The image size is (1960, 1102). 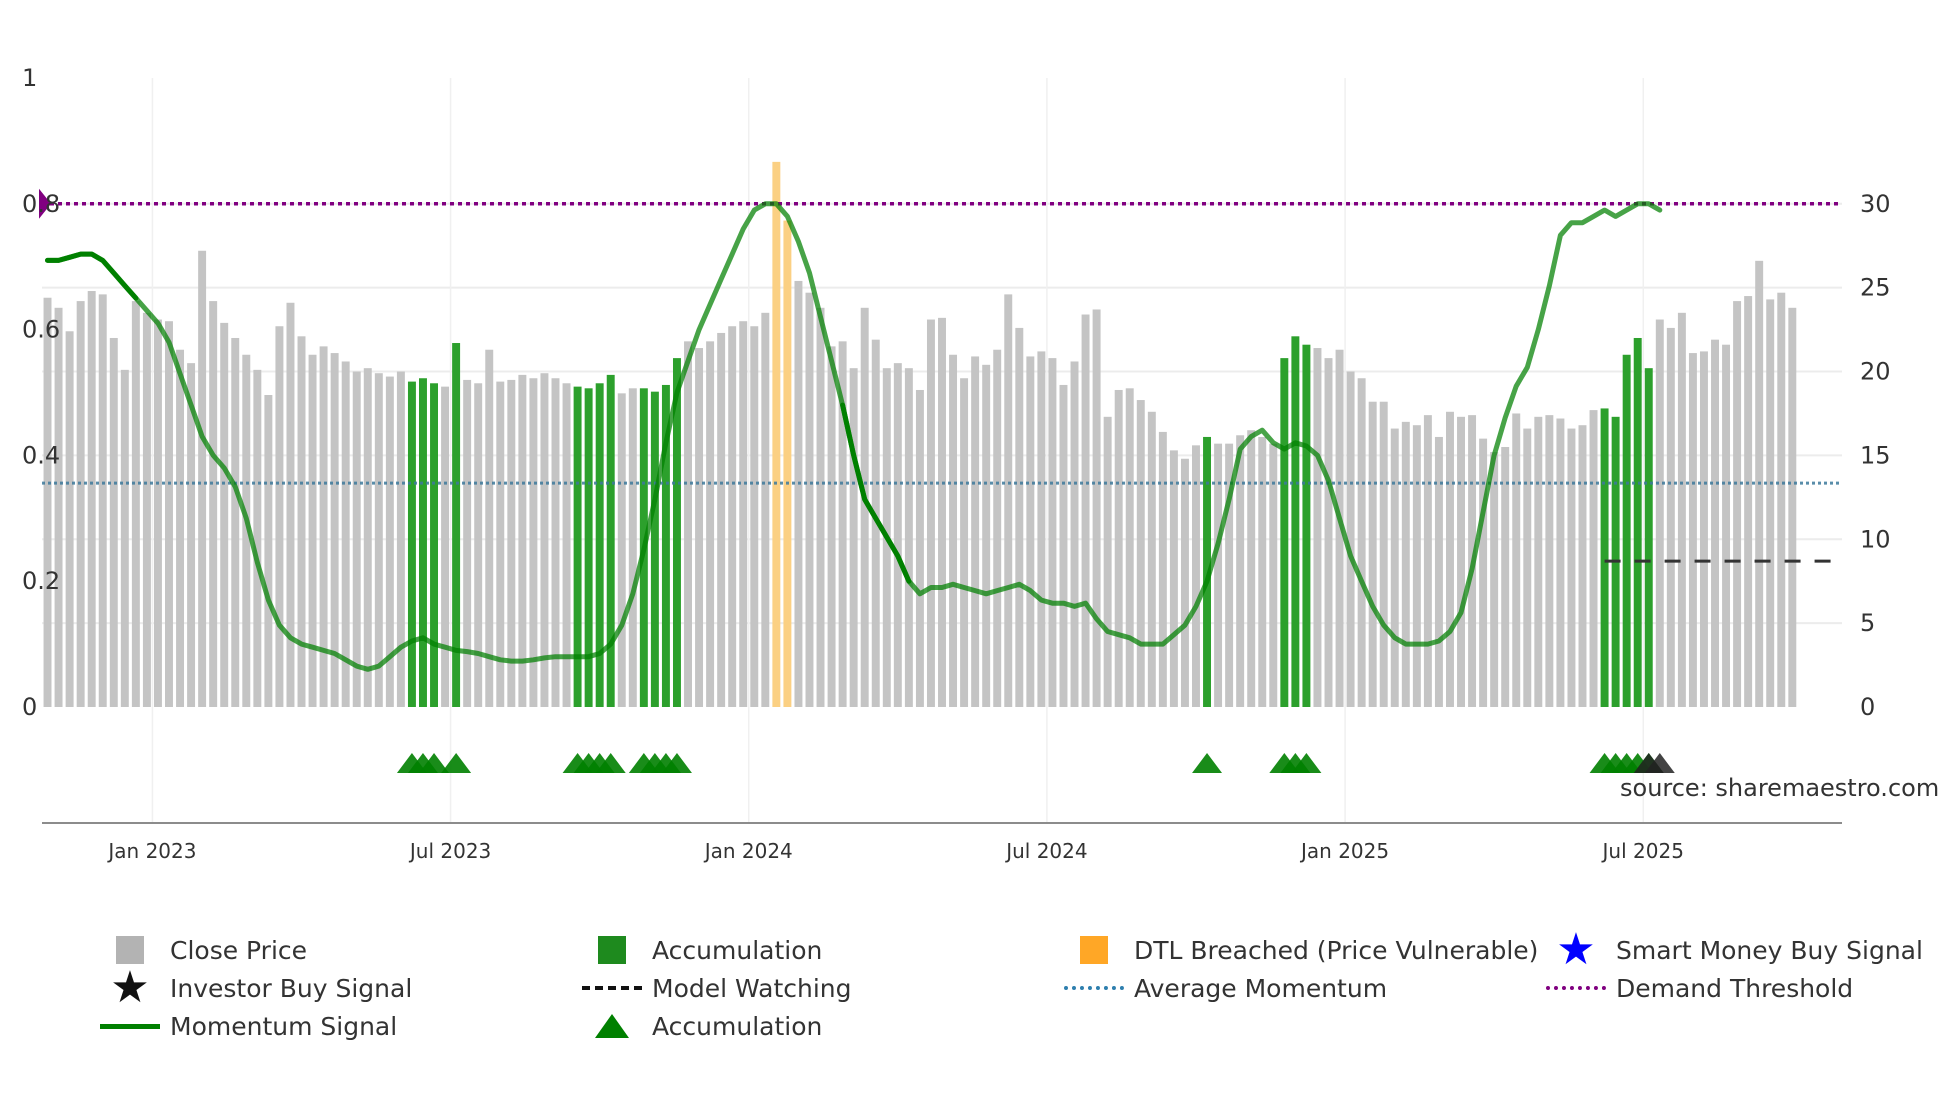 I want to click on x-axis-tick-label: Jul 2023, so click(x=449, y=851).